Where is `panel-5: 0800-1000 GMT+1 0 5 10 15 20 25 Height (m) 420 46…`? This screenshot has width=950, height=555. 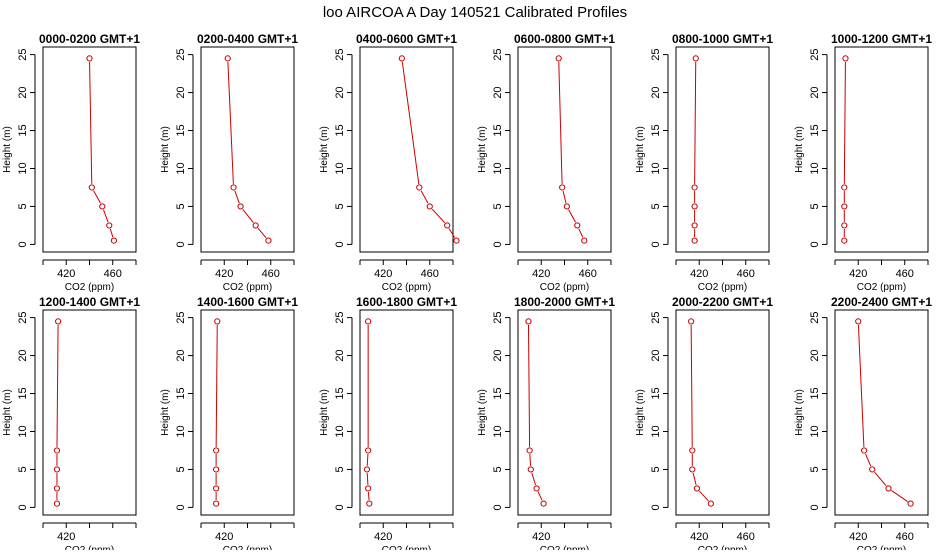
panel-5: 0800-1000 GMT+1 0 5 10 15 20 25 Height (m) 420 46… is located at coordinates (704, 162).